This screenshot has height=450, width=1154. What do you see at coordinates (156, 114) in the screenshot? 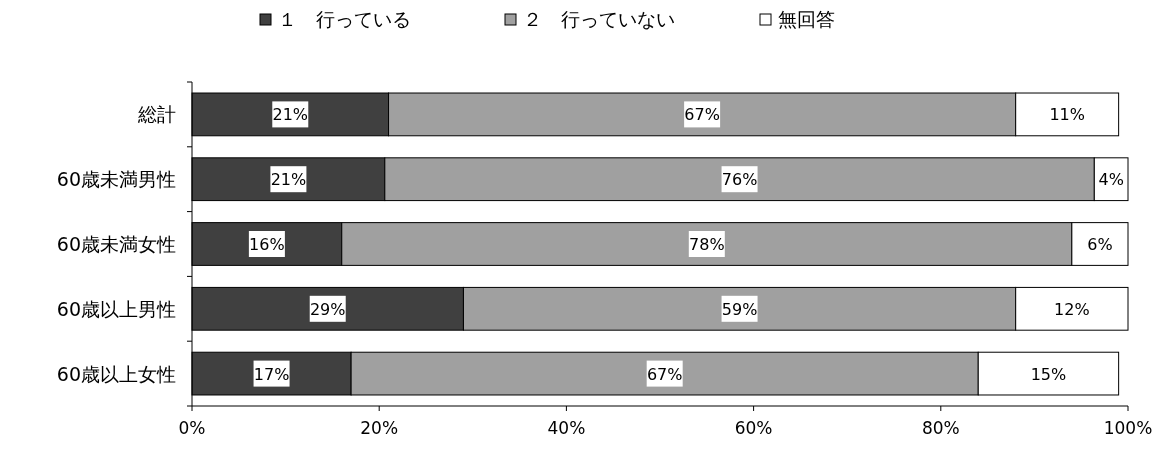
I see `y-tick-label: 総計` at bounding box center [156, 114].